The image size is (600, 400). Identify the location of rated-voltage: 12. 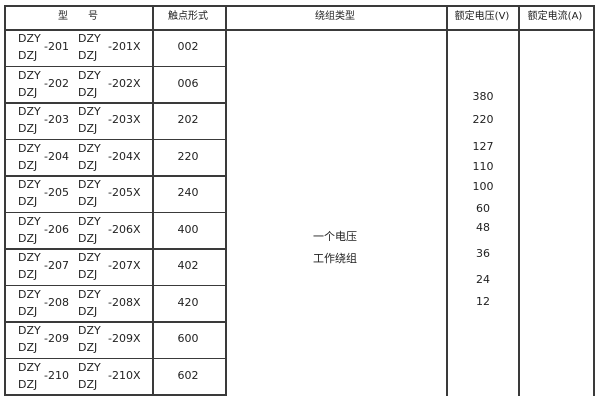
(483, 301).